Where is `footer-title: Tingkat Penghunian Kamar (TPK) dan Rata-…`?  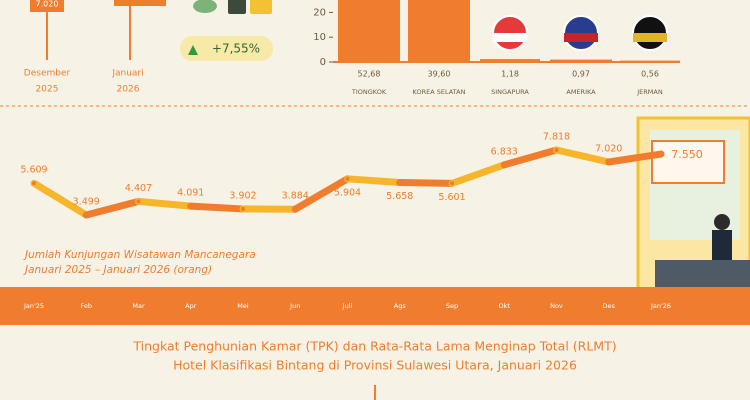
footer-title: Tingkat Penghunian Kamar (TPK) dan Rata-… is located at coordinates (374, 346).